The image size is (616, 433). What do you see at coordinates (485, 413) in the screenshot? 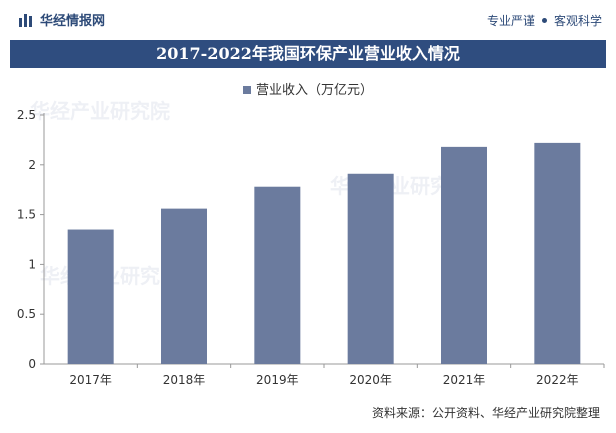
I see `source-note: 资料来源：公开资料、华经产业研究院整理` at bounding box center [485, 413].